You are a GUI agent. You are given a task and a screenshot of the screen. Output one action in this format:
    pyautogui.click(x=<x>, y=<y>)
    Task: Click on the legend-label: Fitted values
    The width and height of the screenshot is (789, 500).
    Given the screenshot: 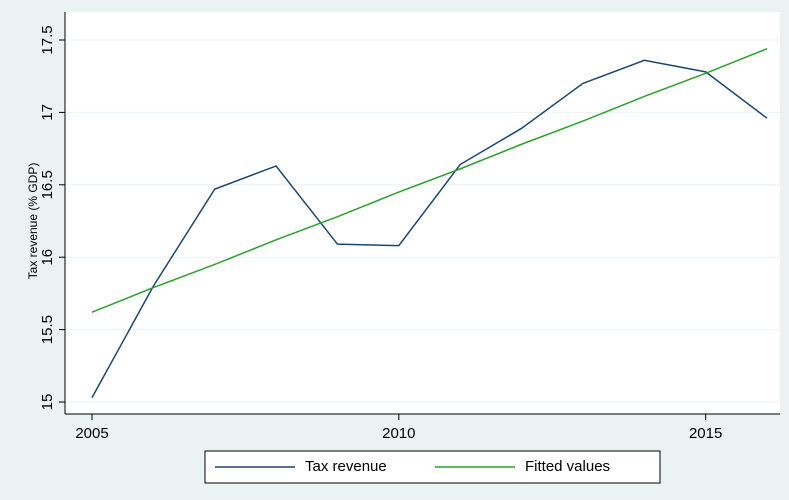 What is the action you would take?
    pyautogui.click(x=567, y=466)
    